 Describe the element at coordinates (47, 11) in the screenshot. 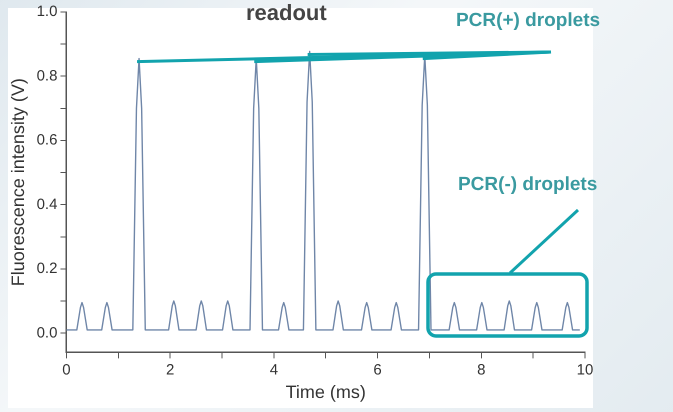

I see `y-tick-label: 1.0` at that location.